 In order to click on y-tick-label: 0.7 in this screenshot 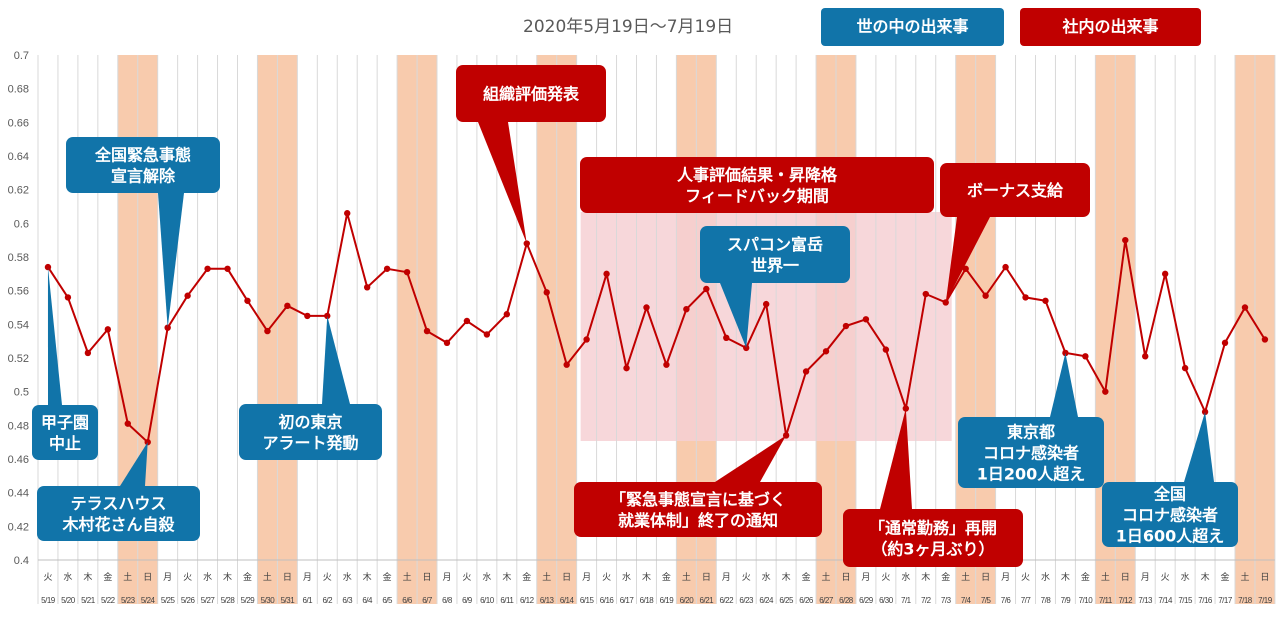, I will do `click(21, 56)`.